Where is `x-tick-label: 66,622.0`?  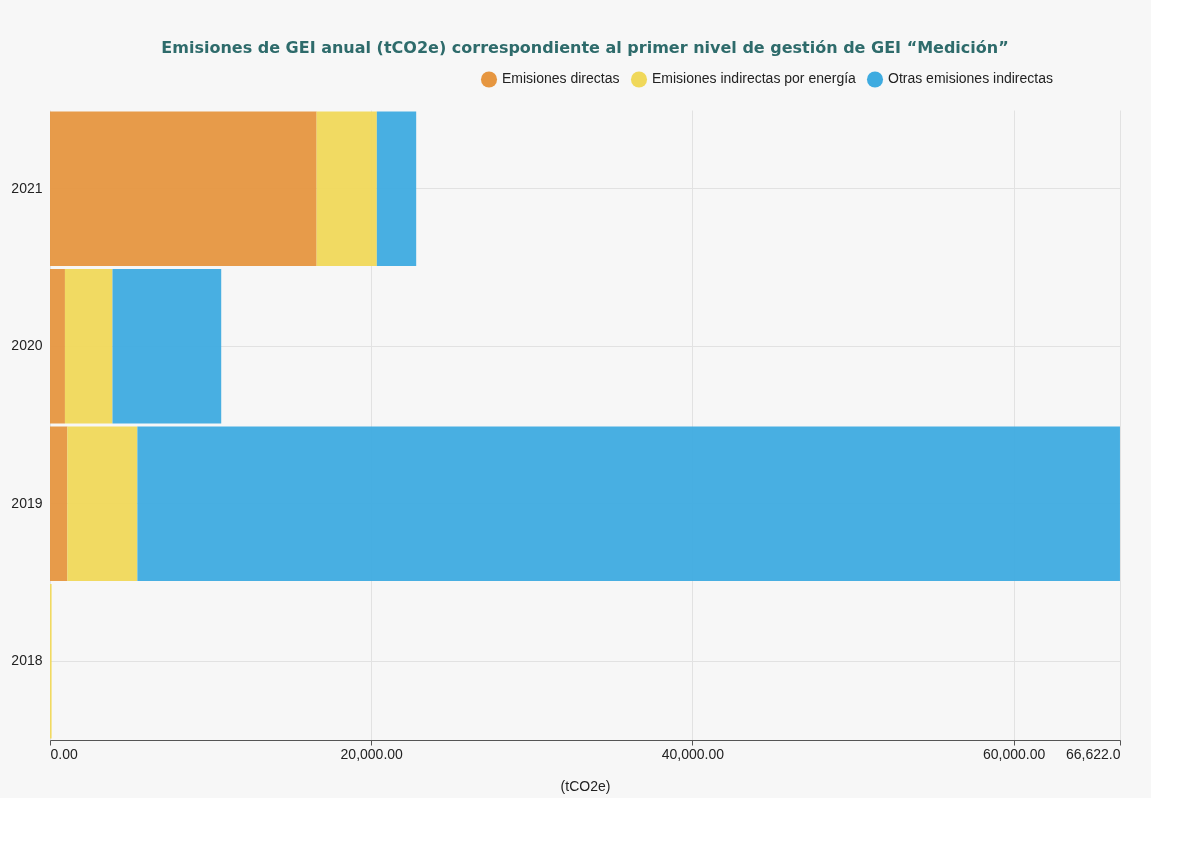 x-tick-label: 66,622.0 is located at coordinates (1093, 753).